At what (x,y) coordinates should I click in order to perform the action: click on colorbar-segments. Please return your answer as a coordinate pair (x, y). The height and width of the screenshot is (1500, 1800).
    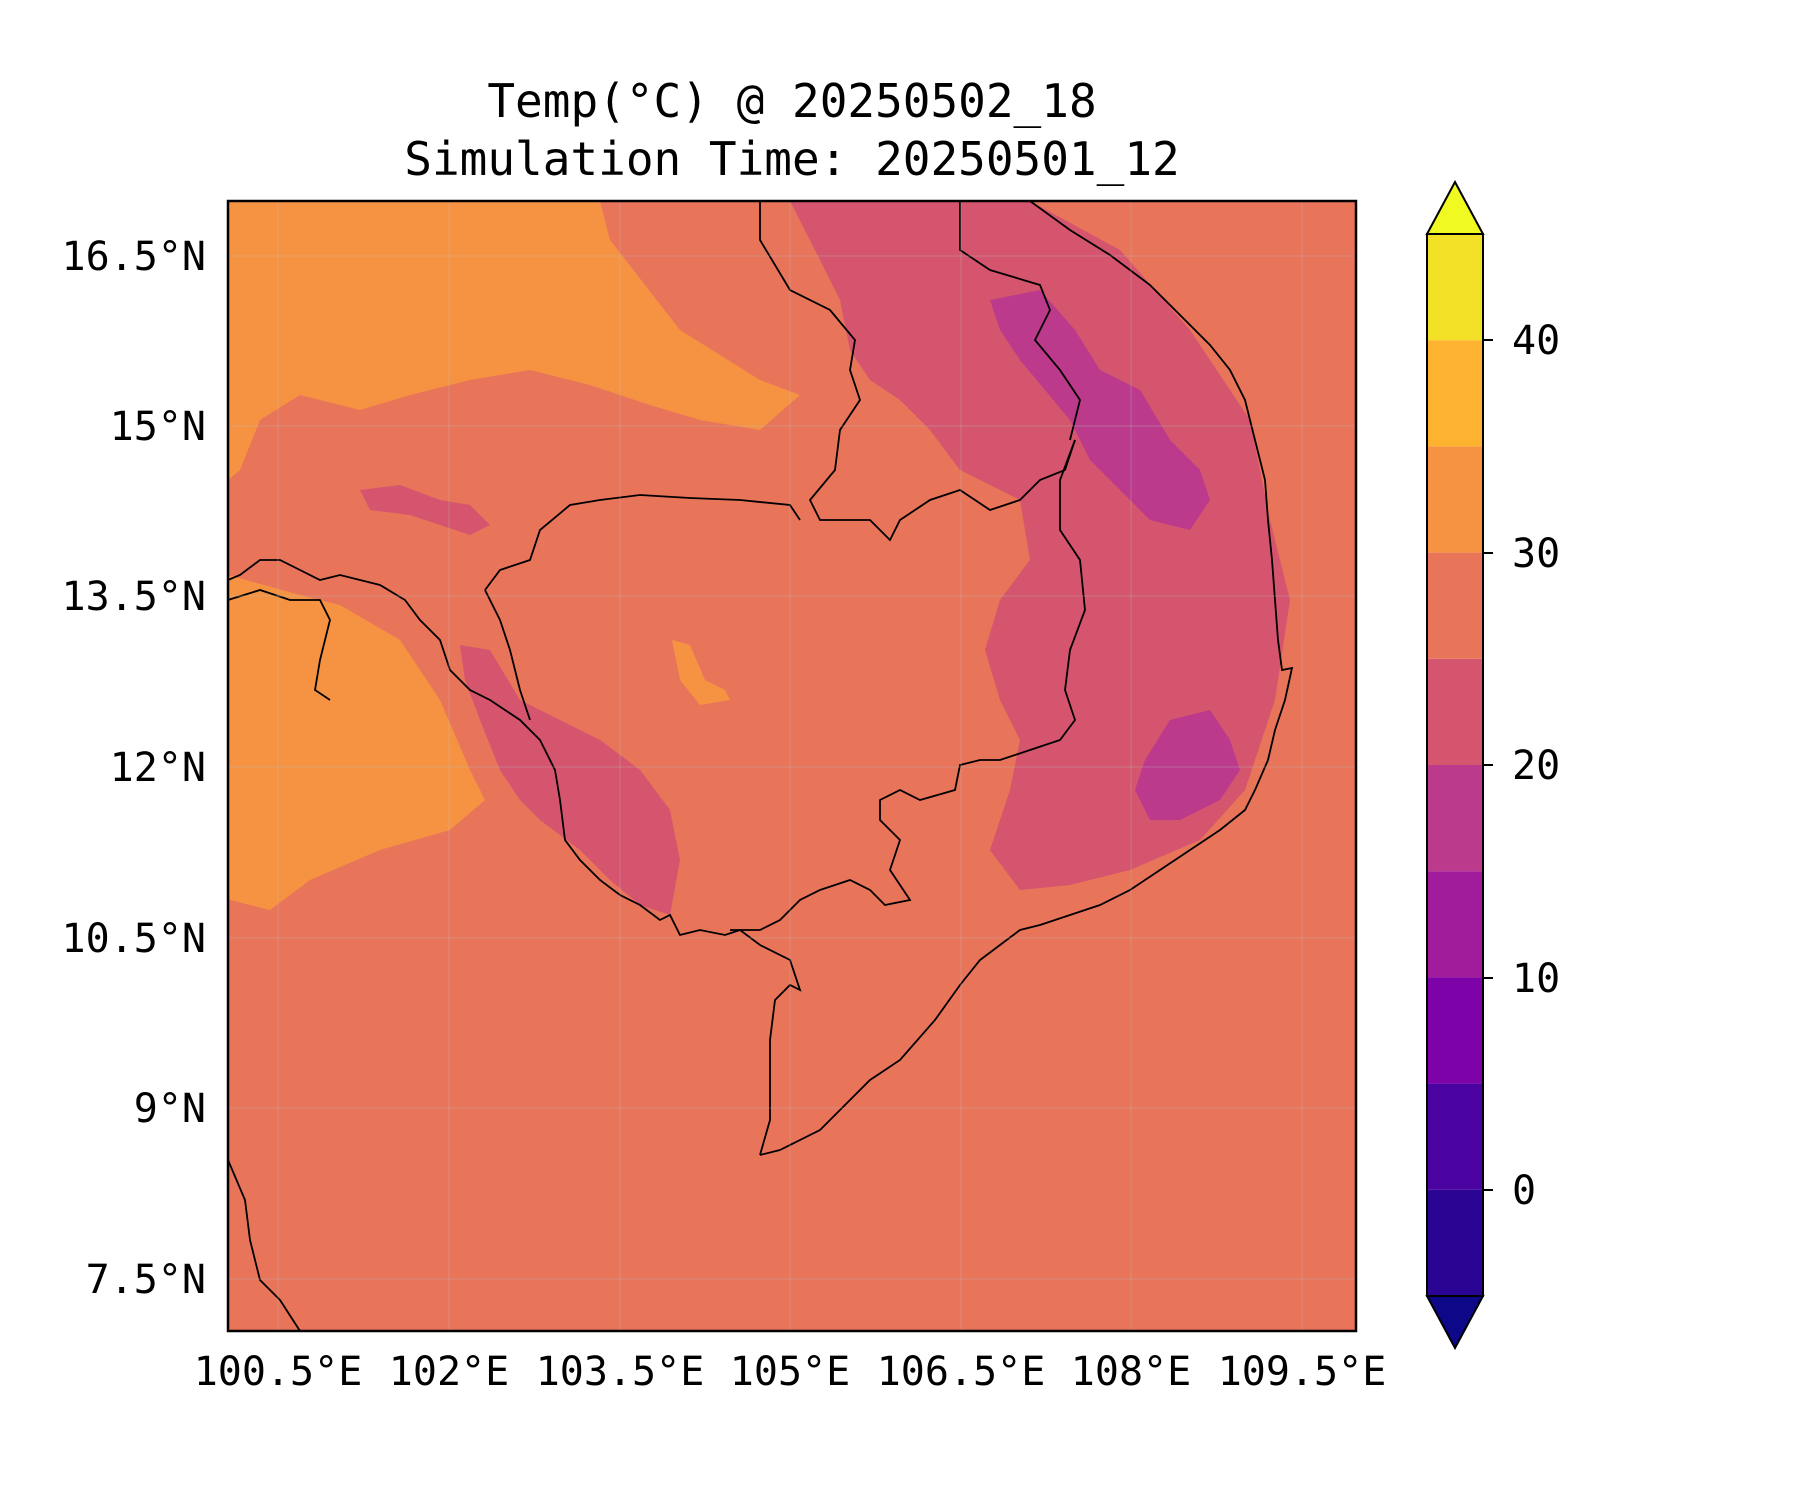
    Looking at the image, I should click on (1455, 765).